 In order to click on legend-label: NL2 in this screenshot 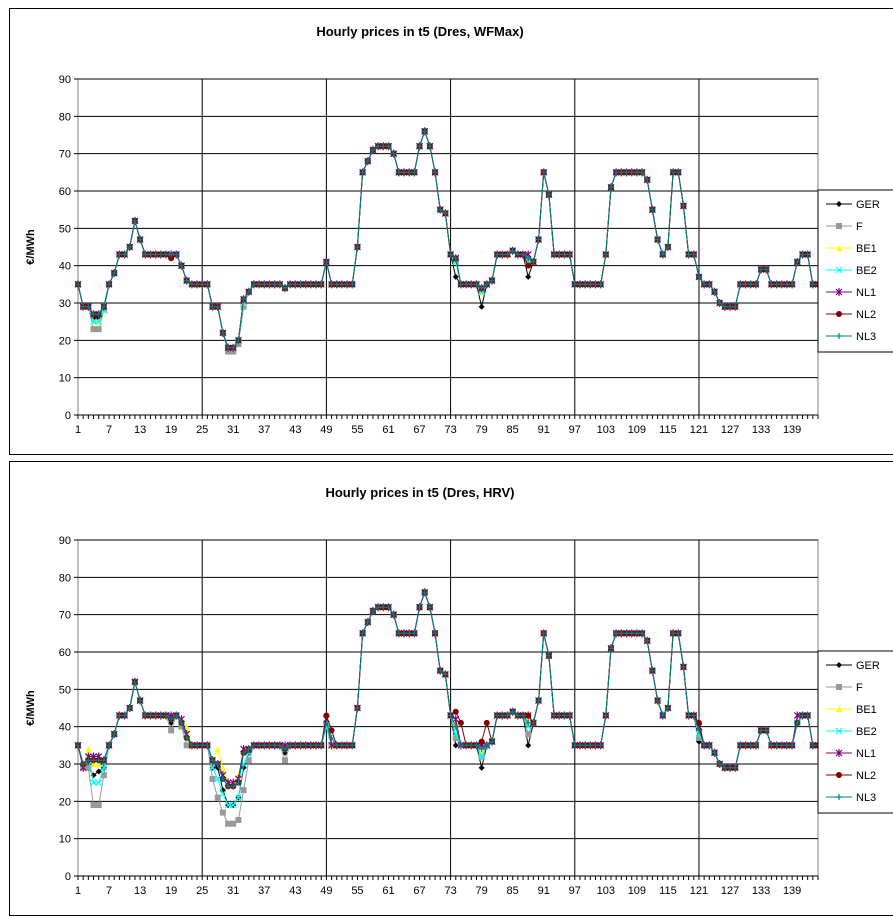, I will do `click(866, 315)`.